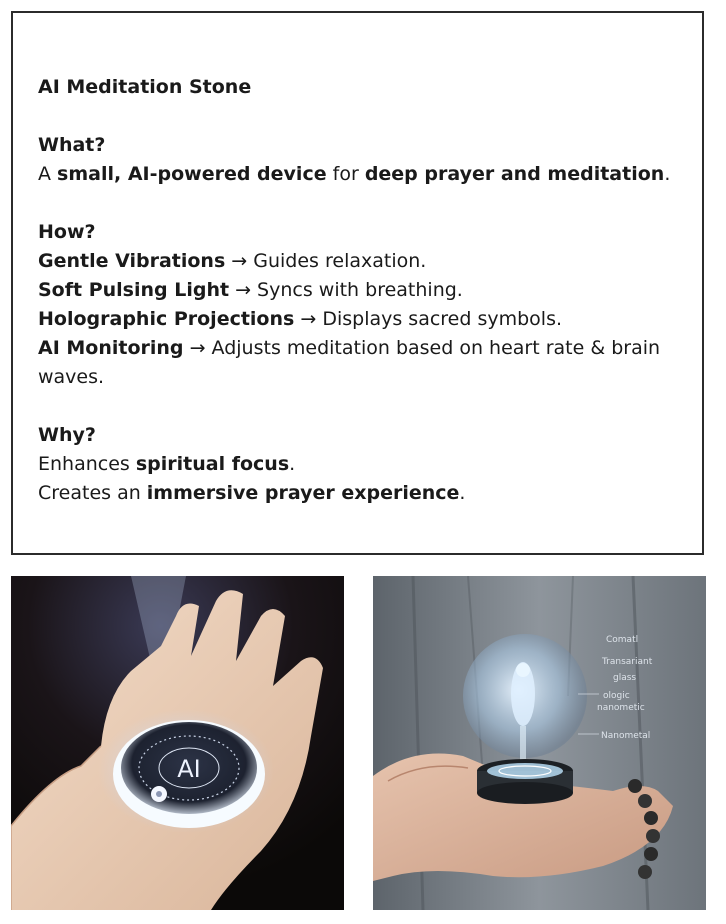 The width and height of the screenshot is (726, 924). What do you see at coordinates (192, 174) in the screenshot?
I see `what-run: small, AI-powered device` at bounding box center [192, 174].